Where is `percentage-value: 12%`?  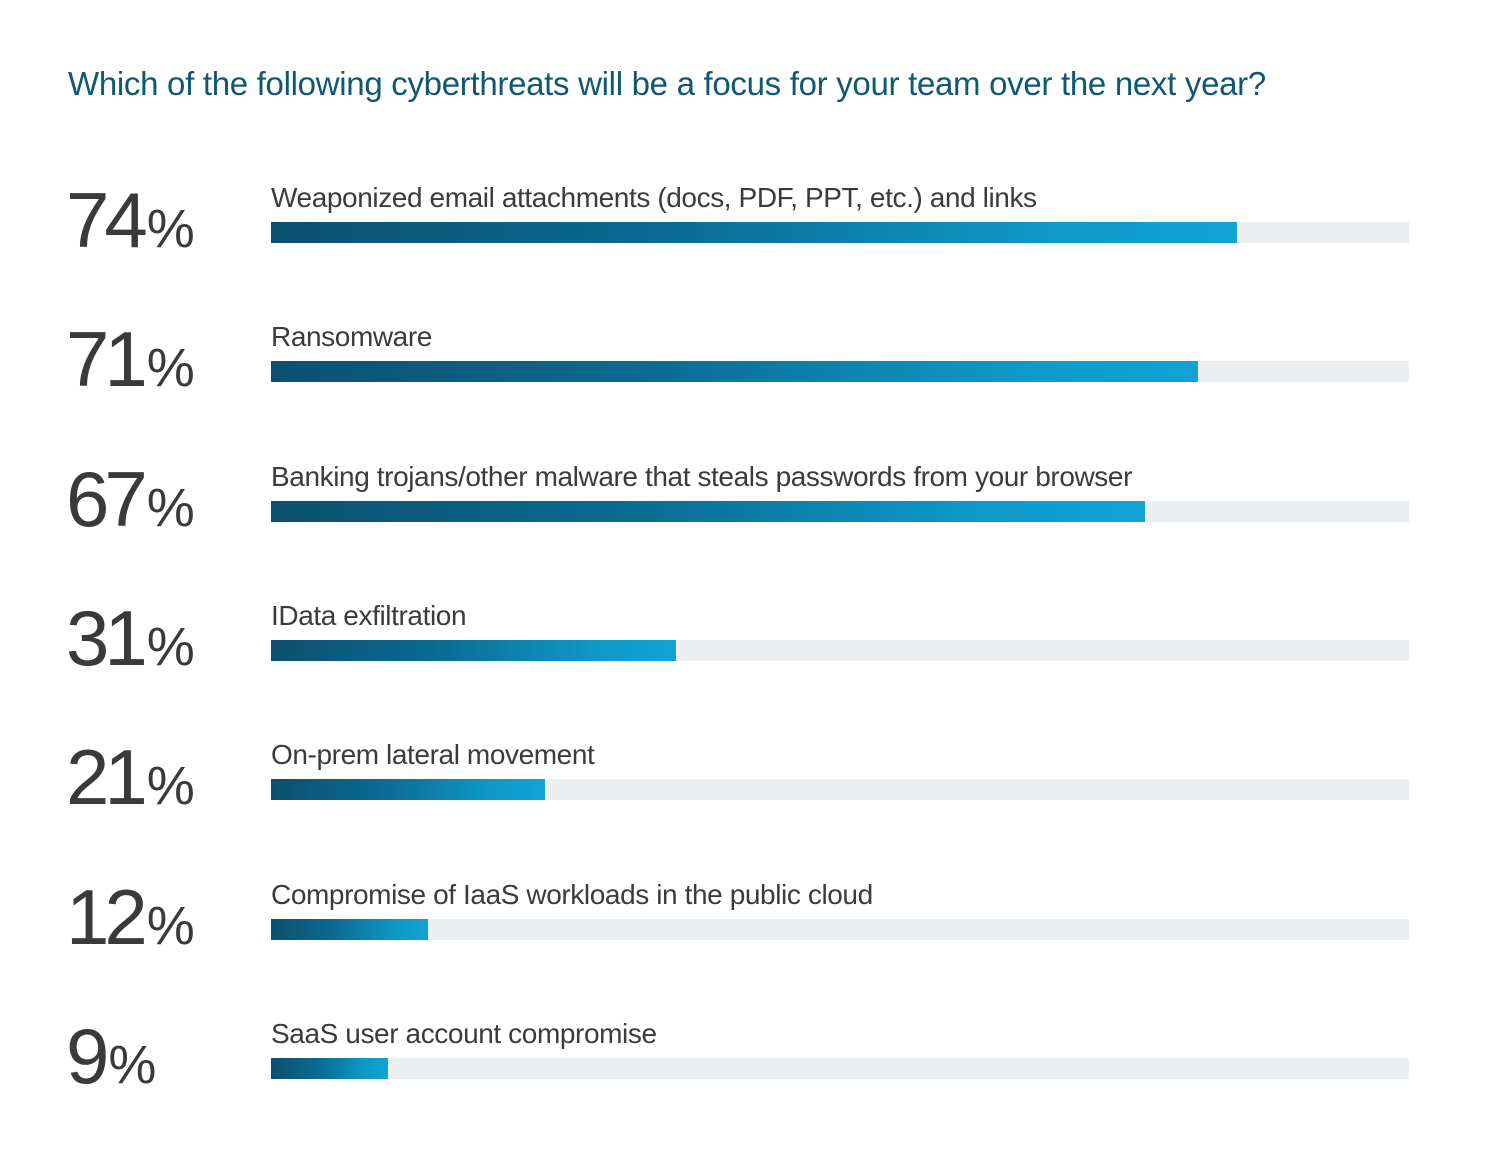 percentage-value: 12% is located at coordinates (130, 917).